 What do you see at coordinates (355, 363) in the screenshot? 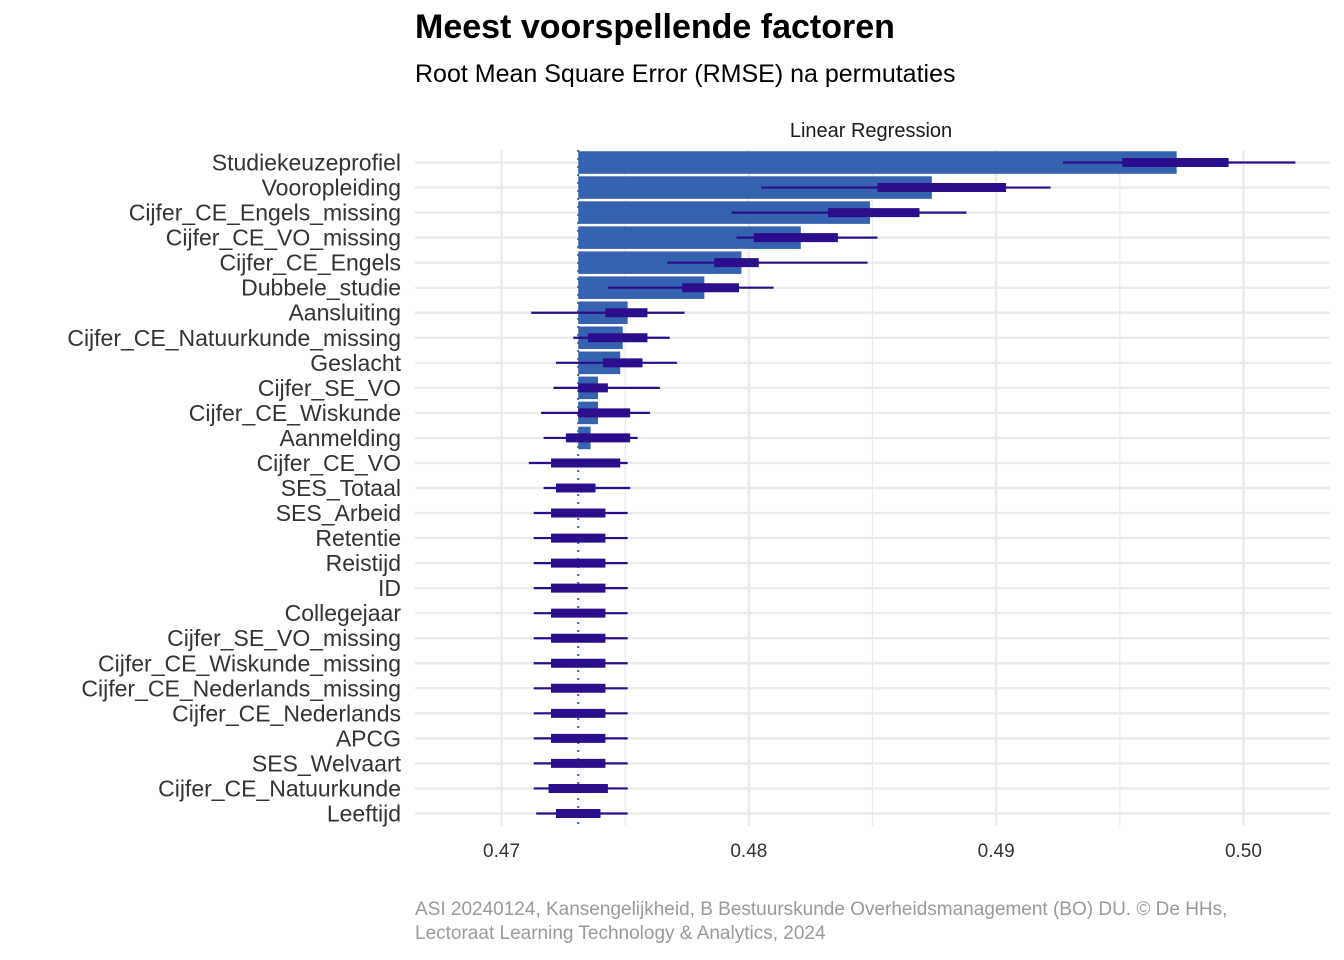
I see `category-label: Geslacht` at bounding box center [355, 363].